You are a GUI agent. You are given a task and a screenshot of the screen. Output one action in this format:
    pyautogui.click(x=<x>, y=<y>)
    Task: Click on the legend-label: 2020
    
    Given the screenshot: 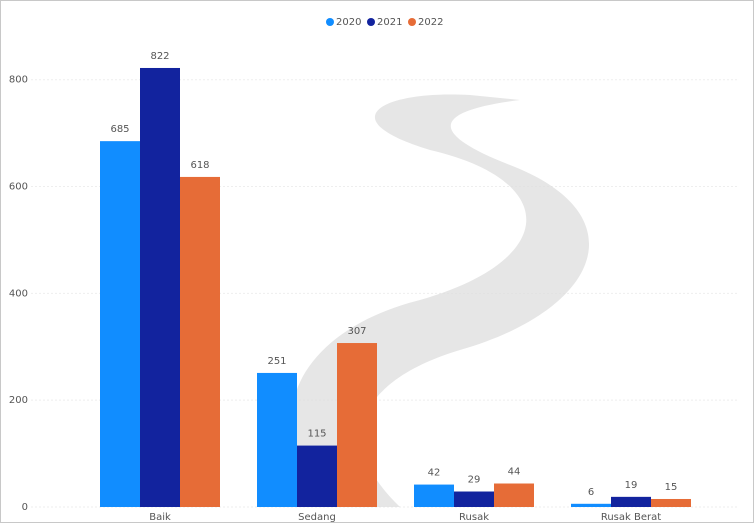 What is the action you would take?
    pyautogui.click(x=348, y=22)
    